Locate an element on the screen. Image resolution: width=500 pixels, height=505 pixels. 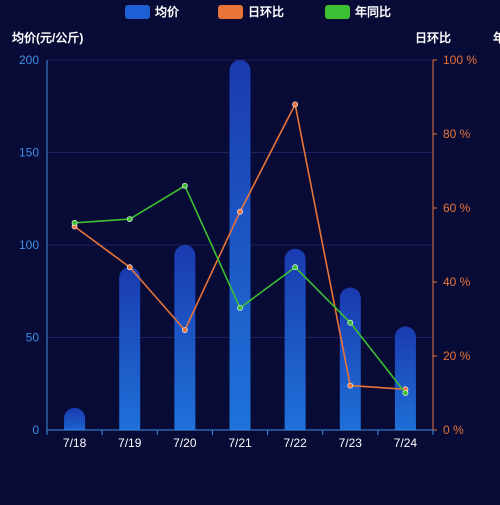
x-tick-label: 7/21 is located at coordinates (240, 443).